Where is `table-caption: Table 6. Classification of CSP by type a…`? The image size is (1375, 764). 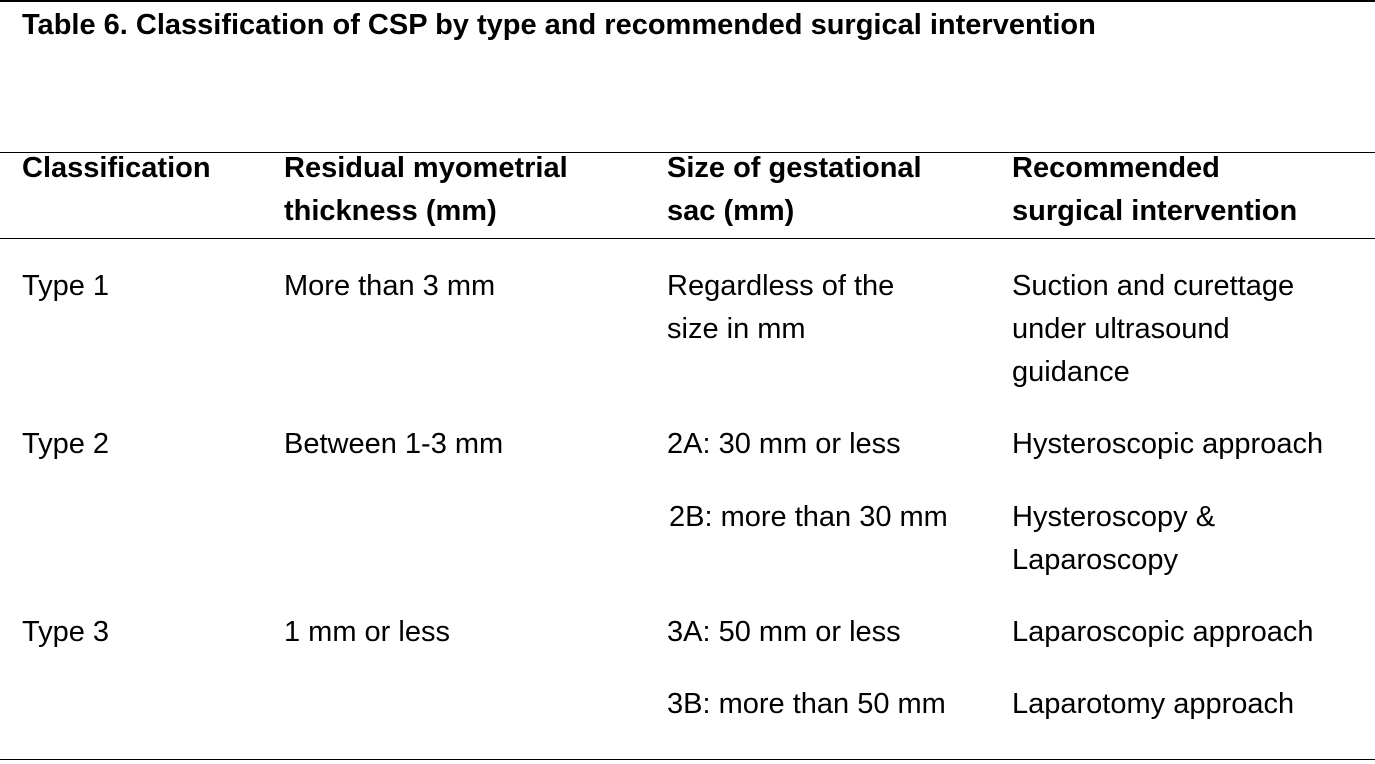 table-caption: Table 6. Classification of CSP by type a… is located at coordinates (559, 25).